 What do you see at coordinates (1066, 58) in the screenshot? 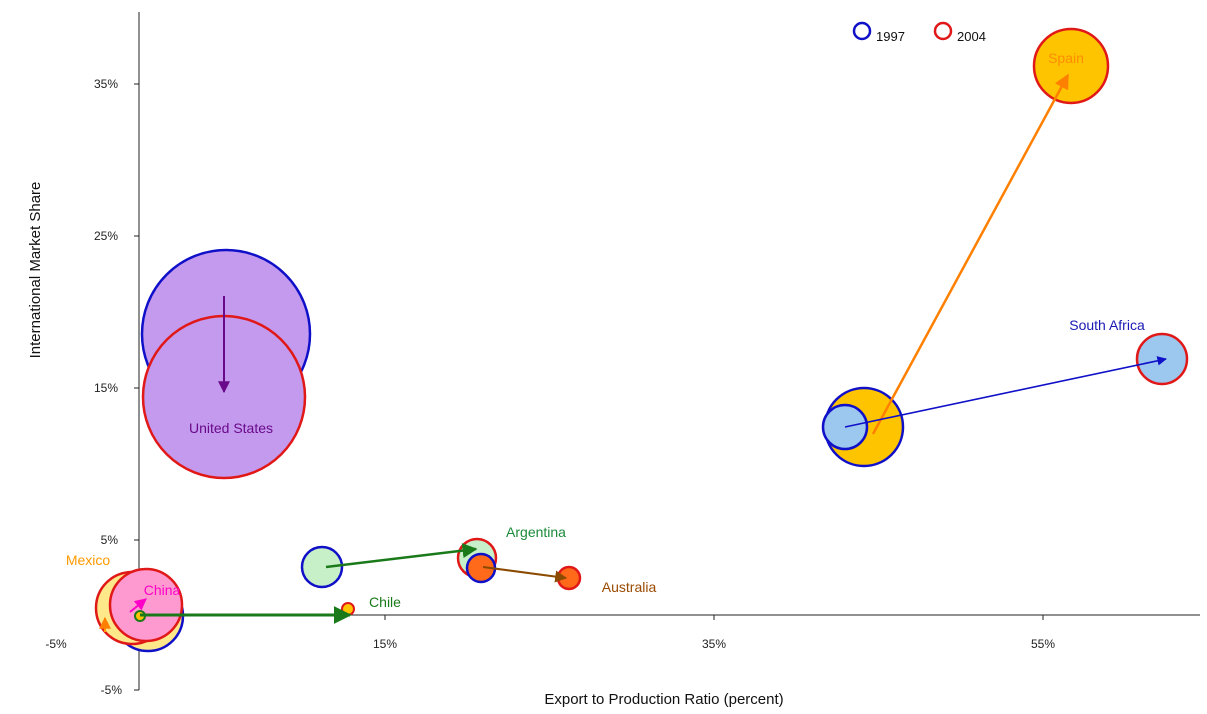
I see `label-spain: Spain` at bounding box center [1066, 58].